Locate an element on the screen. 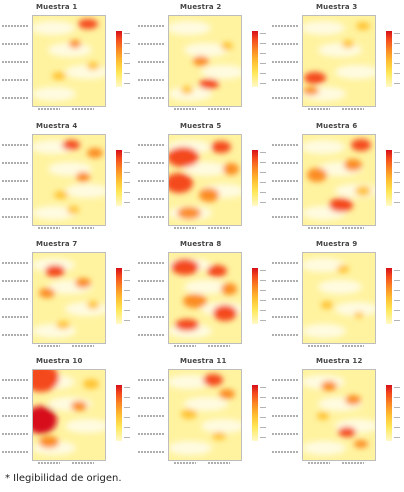 The width and height of the screenshot is (404, 492). heatmap-panel: Muestra 9 is located at coordinates (338, 297).